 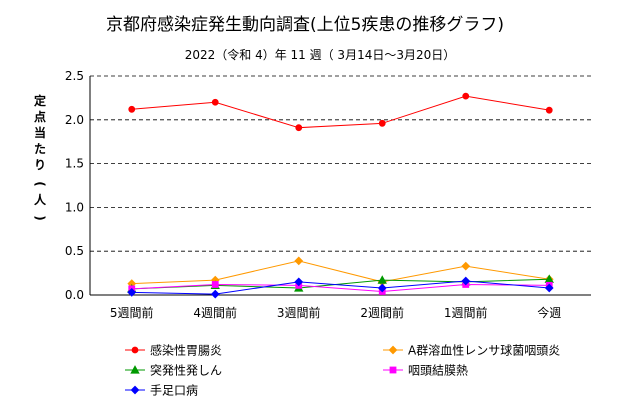 What do you see at coordinates (549, 312) in the screenshot?
I see `x-tick-label: 今週` at bounding box center [549, 312].